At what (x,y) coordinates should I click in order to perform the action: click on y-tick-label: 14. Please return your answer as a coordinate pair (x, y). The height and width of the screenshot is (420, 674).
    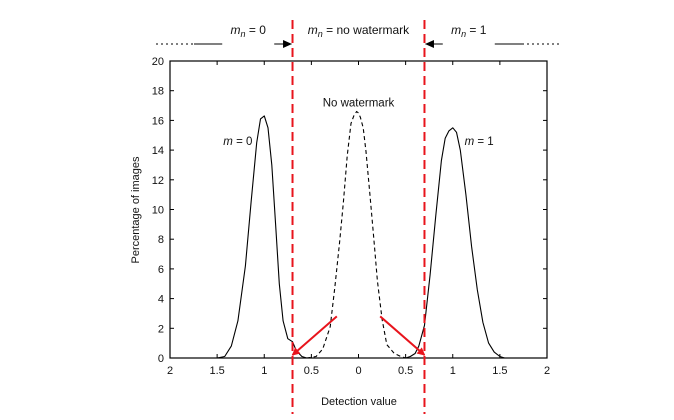
    Looking at the image, I should click on (158, 151).